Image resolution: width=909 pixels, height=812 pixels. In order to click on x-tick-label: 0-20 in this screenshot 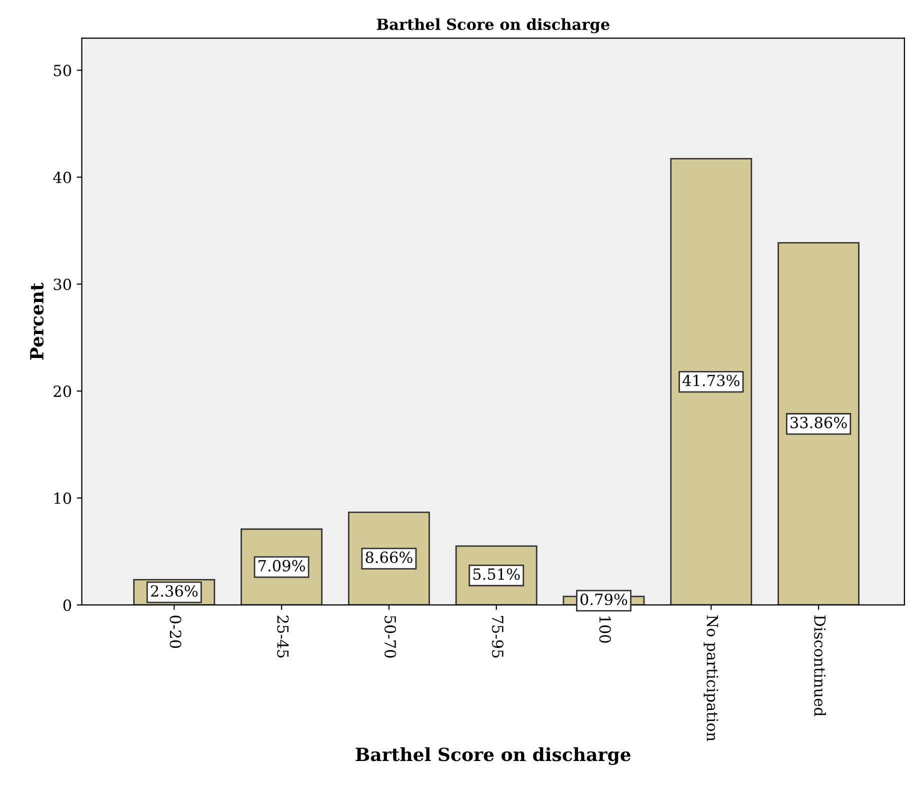, I will do `click(176, 632)`.